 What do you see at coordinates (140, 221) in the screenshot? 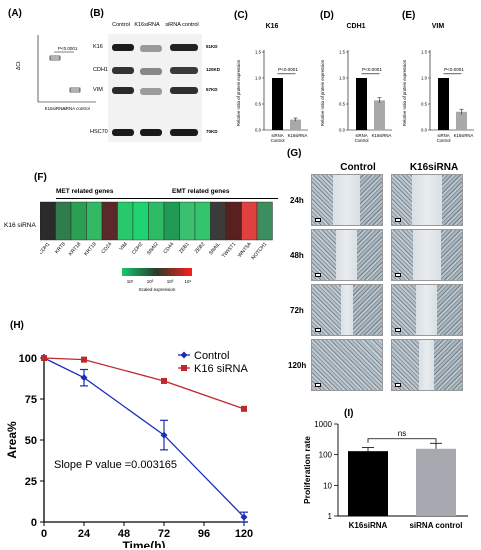
I see `heatmap-cell-cdh2` at bounding box center [140, 221].